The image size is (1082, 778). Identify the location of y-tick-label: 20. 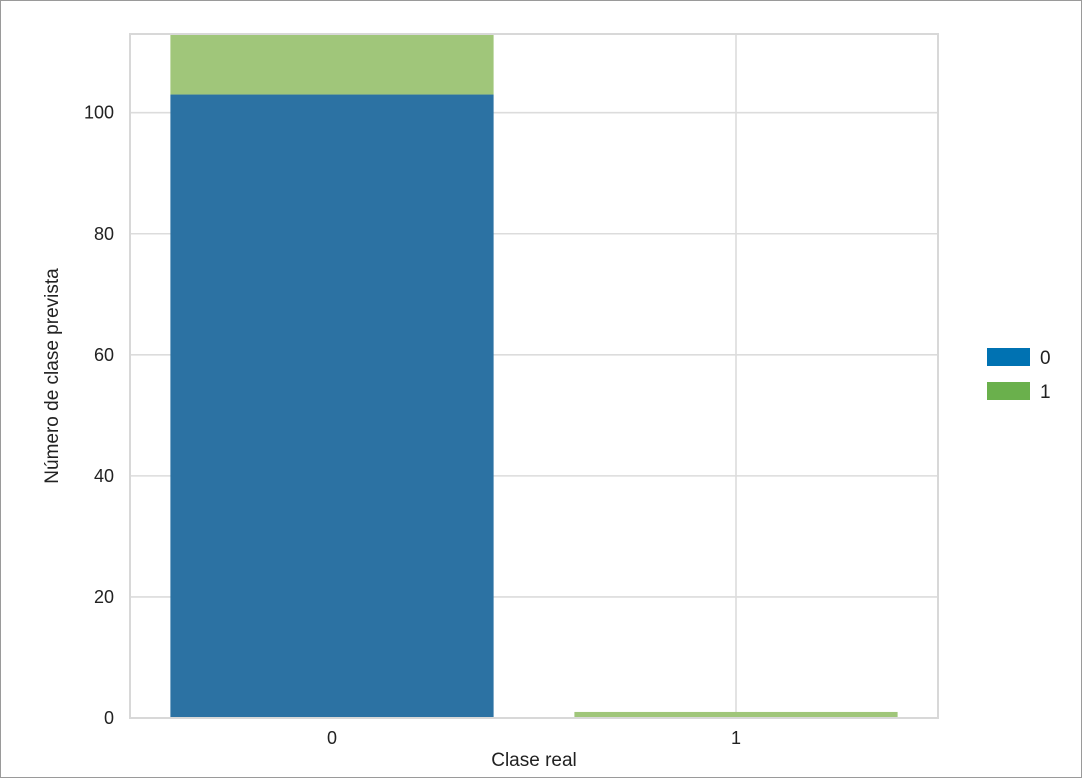
(104, 597).